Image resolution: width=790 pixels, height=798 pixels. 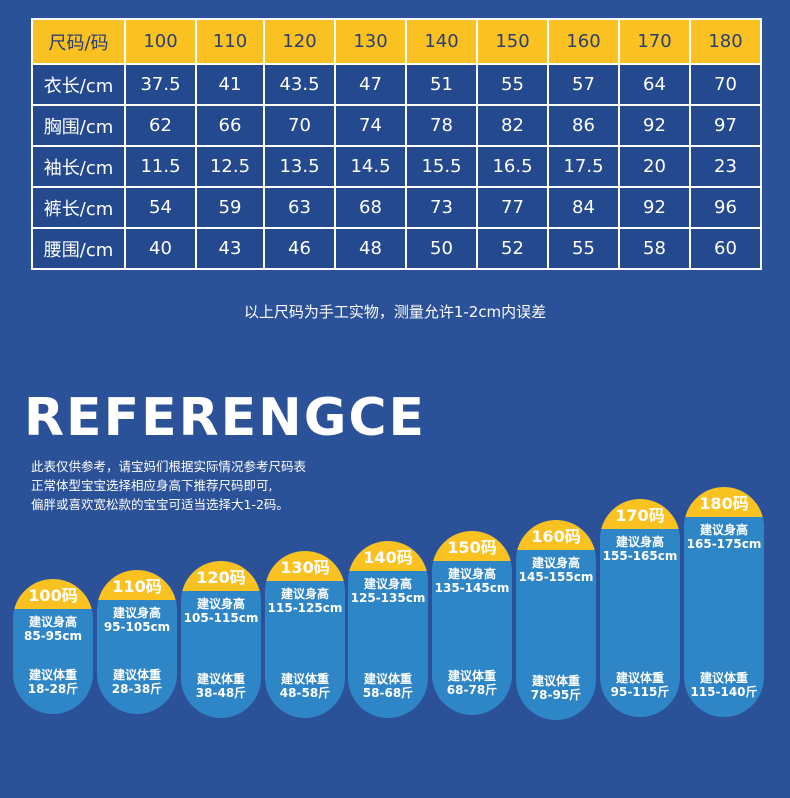 What do you see at coordinates (78, 166) in the screenshot?
I see `row-label: 袖长/cm` at bounding box center [78, 166].